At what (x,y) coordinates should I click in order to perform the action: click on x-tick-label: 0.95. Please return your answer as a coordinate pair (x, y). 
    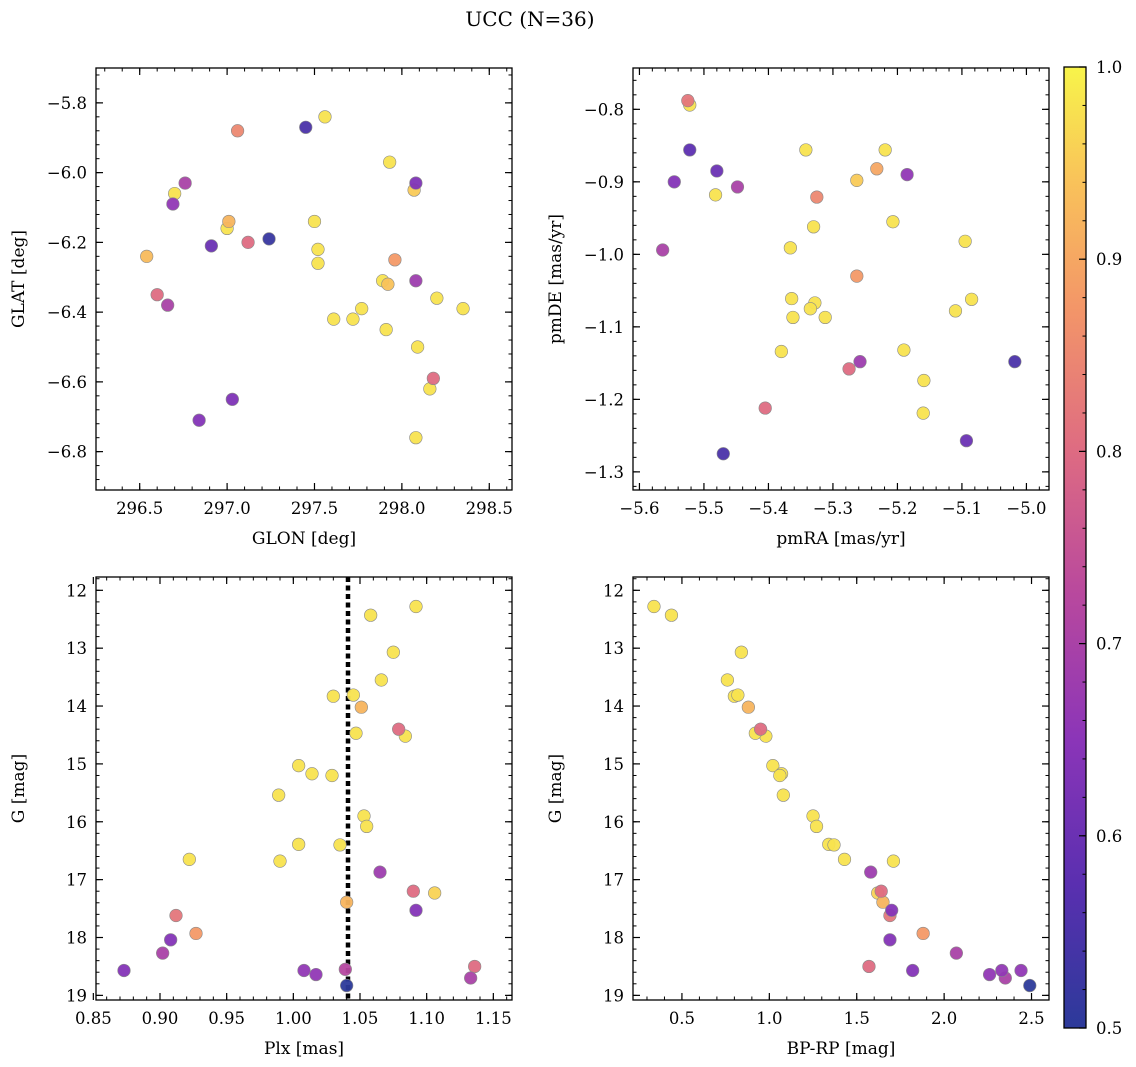
    Looking at the image, I should click on (226, 1018).